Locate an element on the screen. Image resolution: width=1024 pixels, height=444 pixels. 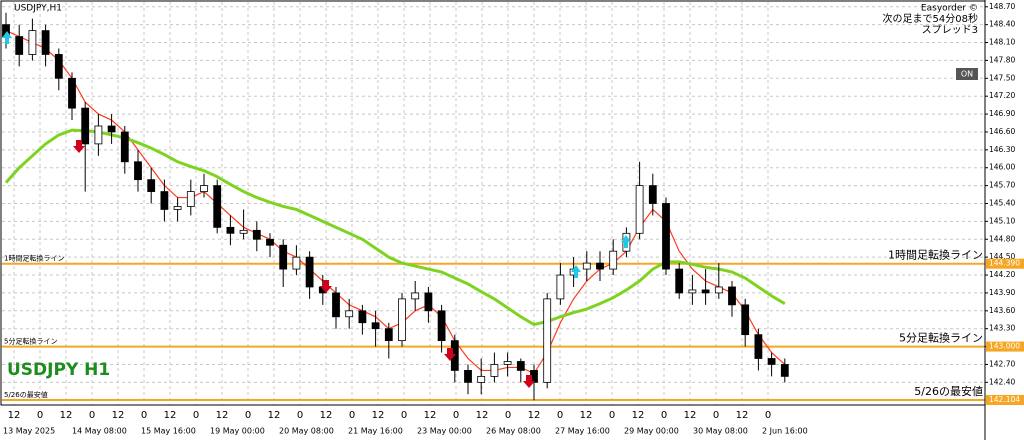
level-label-small: 1時間足転換ライン is located at coordinates (34, 258).